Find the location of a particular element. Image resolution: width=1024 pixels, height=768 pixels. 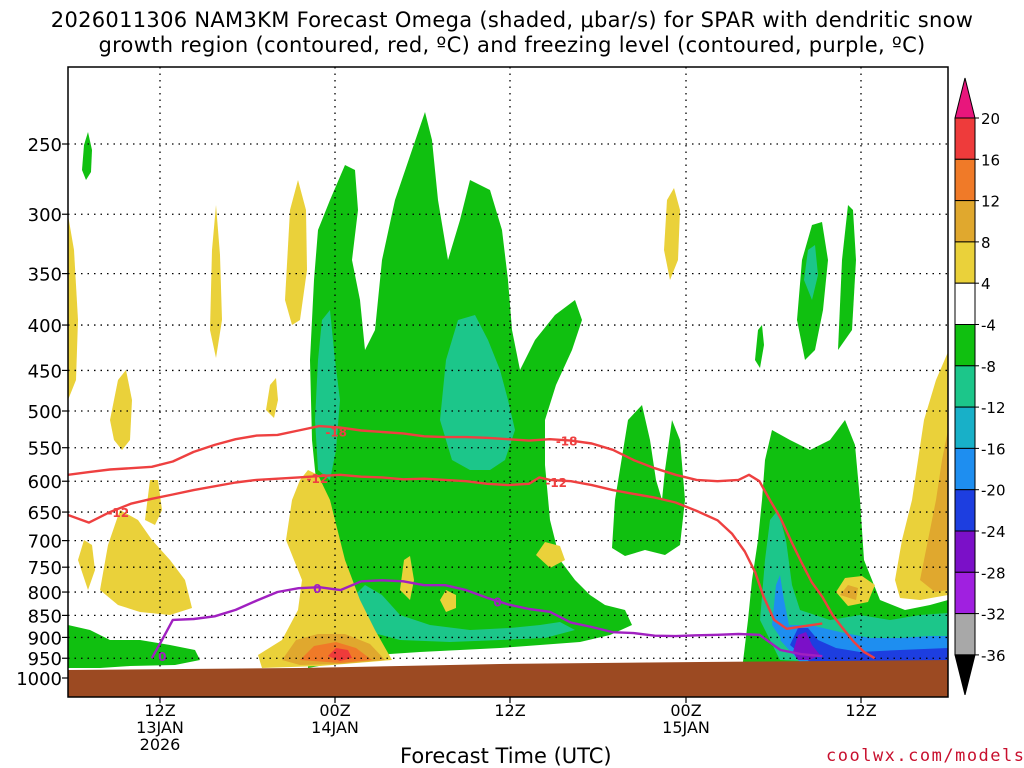

y-tick-label: 1000 is located at coordinates (39, 679).